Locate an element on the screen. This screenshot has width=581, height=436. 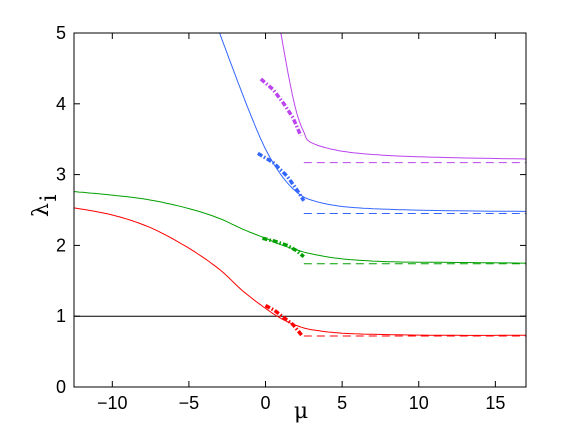
x-tick-label: 0 is located at coordinates (266, 403).